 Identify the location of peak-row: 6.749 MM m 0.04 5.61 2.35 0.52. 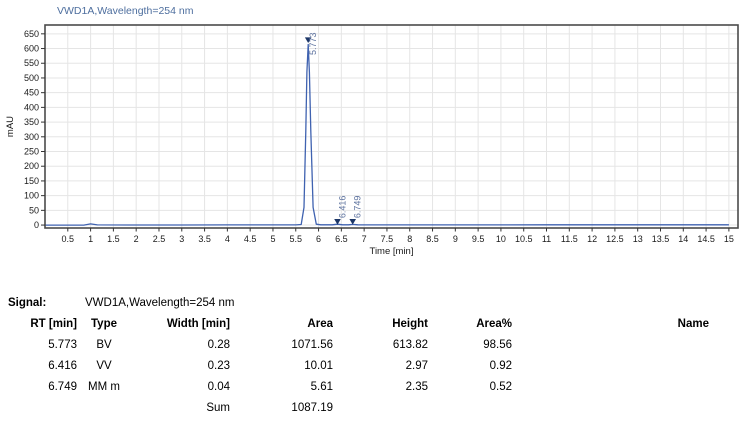
(375, 386).